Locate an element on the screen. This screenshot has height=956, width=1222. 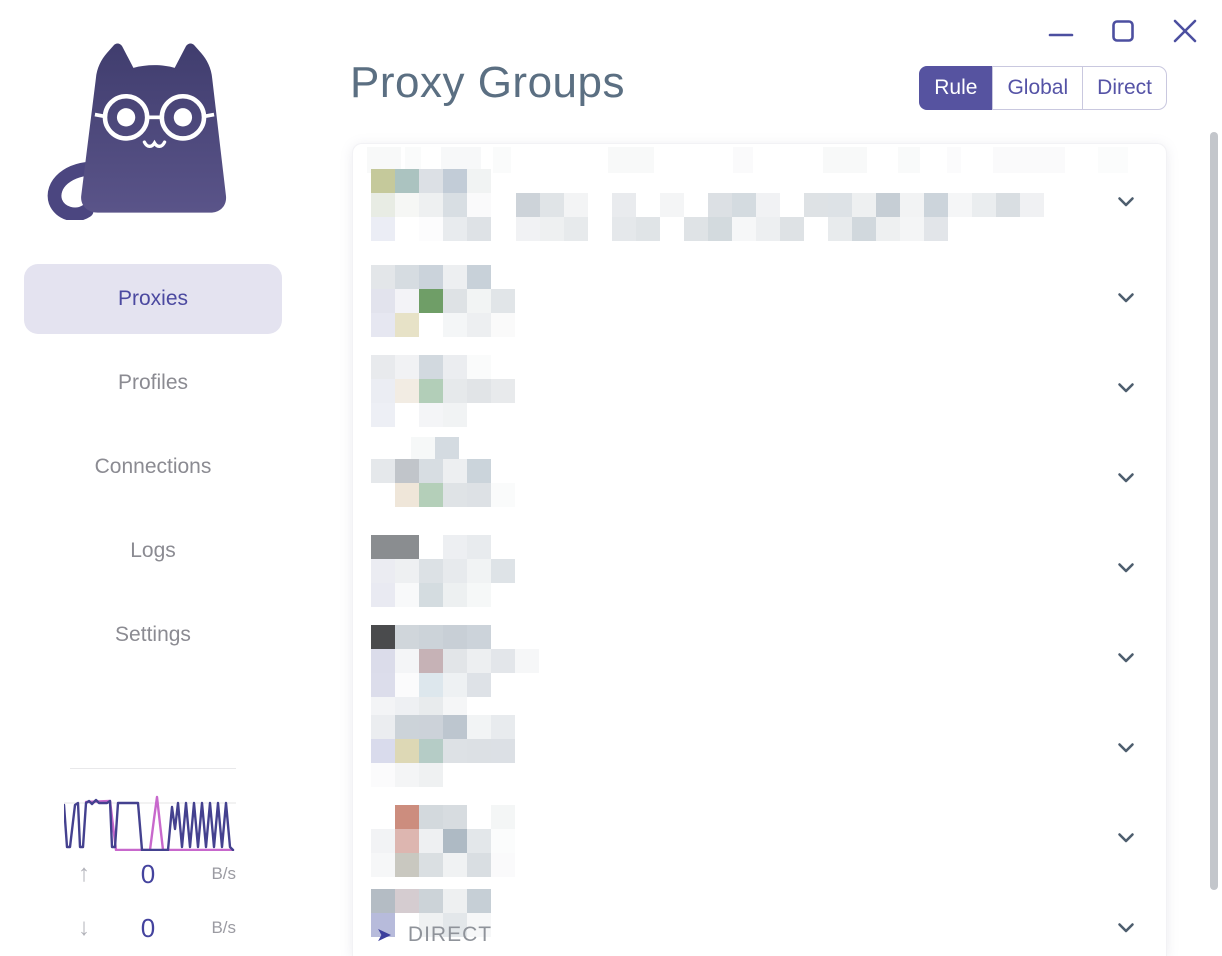
sidebar-item-proxies: Proxies is located at coordinates (153, 299).